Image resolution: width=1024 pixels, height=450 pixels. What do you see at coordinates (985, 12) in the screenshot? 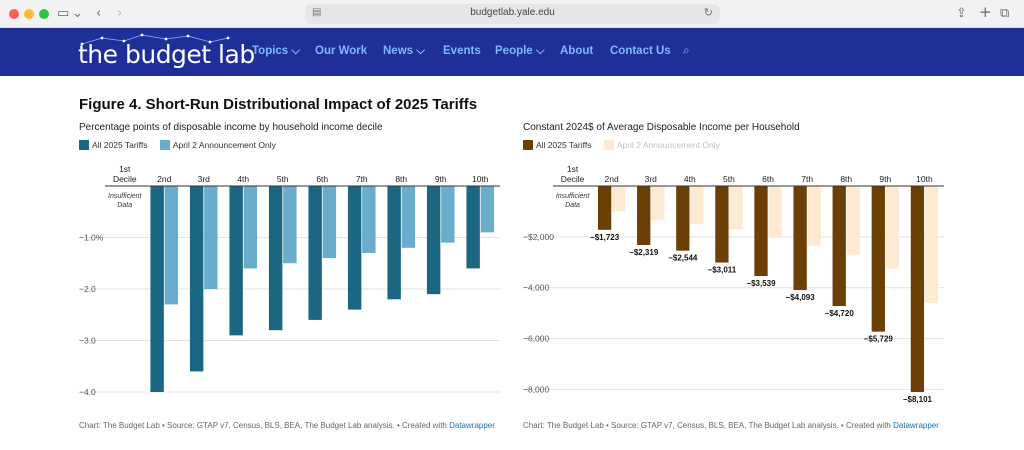
I see `new-tab-icon: +` at bounding box center [985, 12].